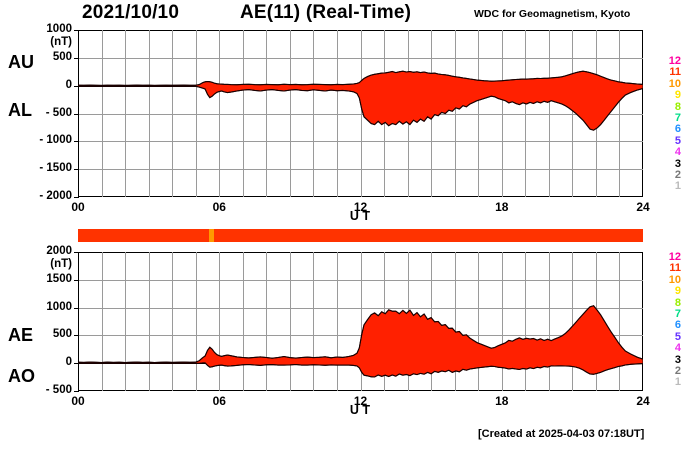 The image size is (700, 450). I want to click on ao-side-label: AO, so click(21, 376).